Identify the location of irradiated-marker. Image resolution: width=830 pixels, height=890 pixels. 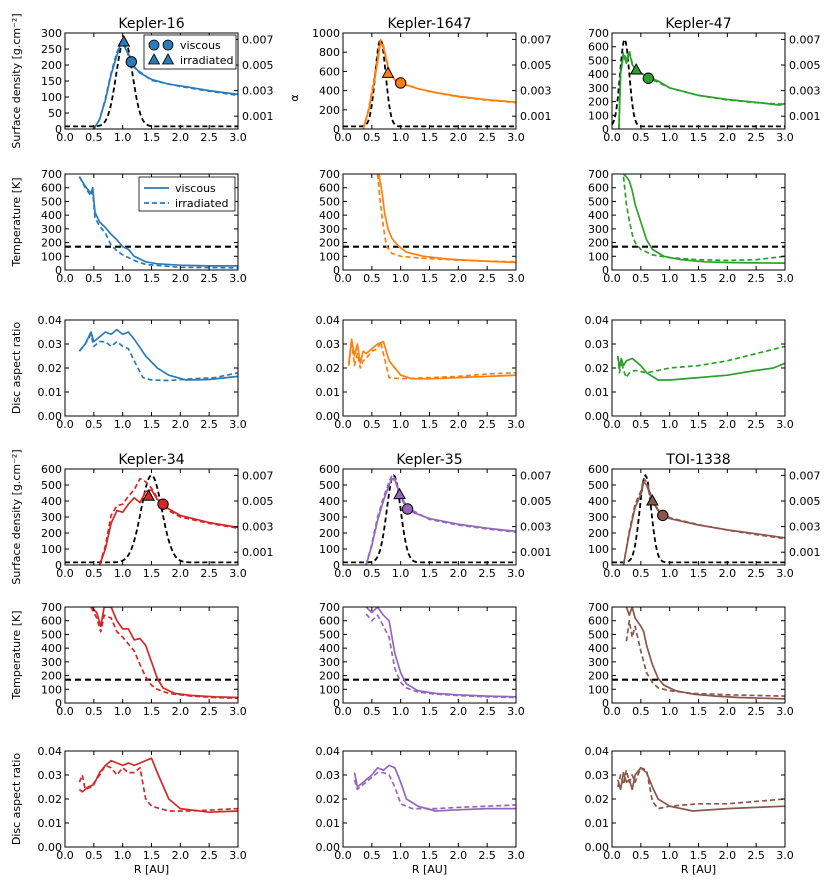
(124, 40).